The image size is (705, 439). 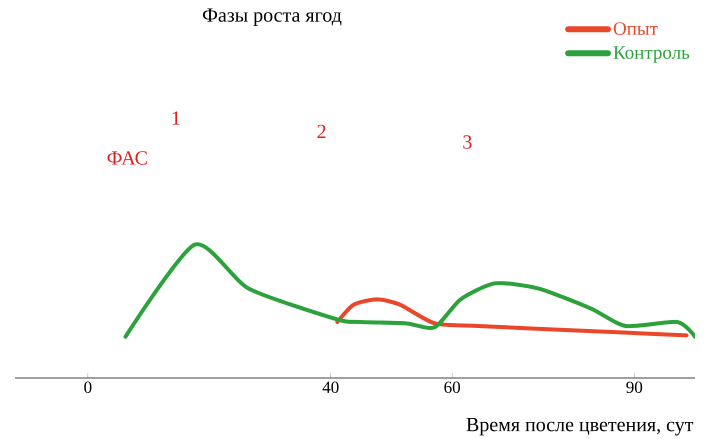 I want to click on text: 2, so click(x=321, y=131).